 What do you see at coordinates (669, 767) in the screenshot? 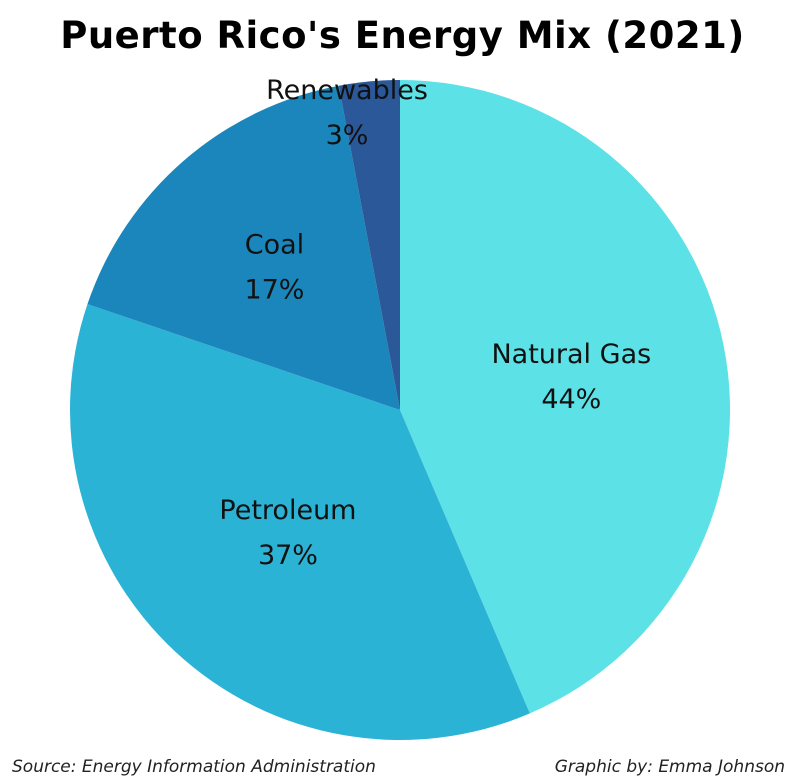
I see `graphic-credit: Graphic by: Emma Johnson` at bounding box center [669, 767].